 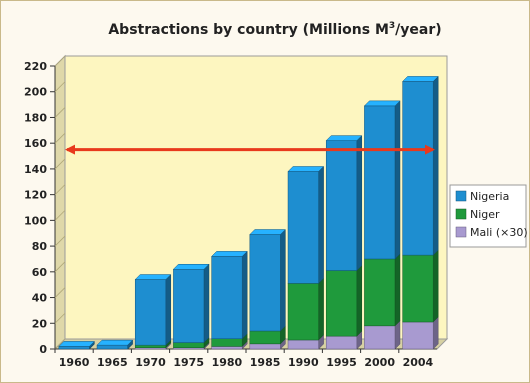 I want to click on x-tick-label: 1980, so click(x=227, y=362).